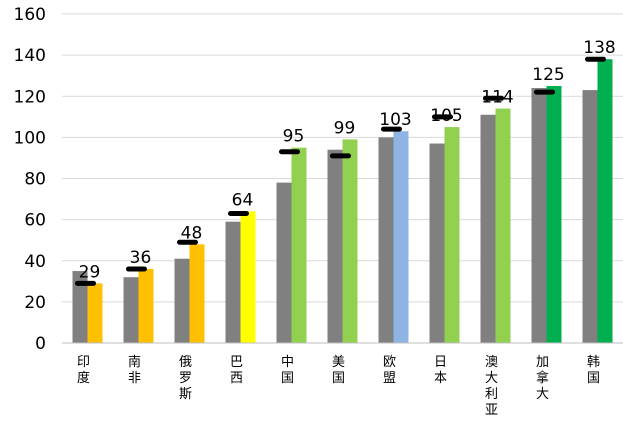  I want to click on category-label-1: 南非, so click(134, 370).